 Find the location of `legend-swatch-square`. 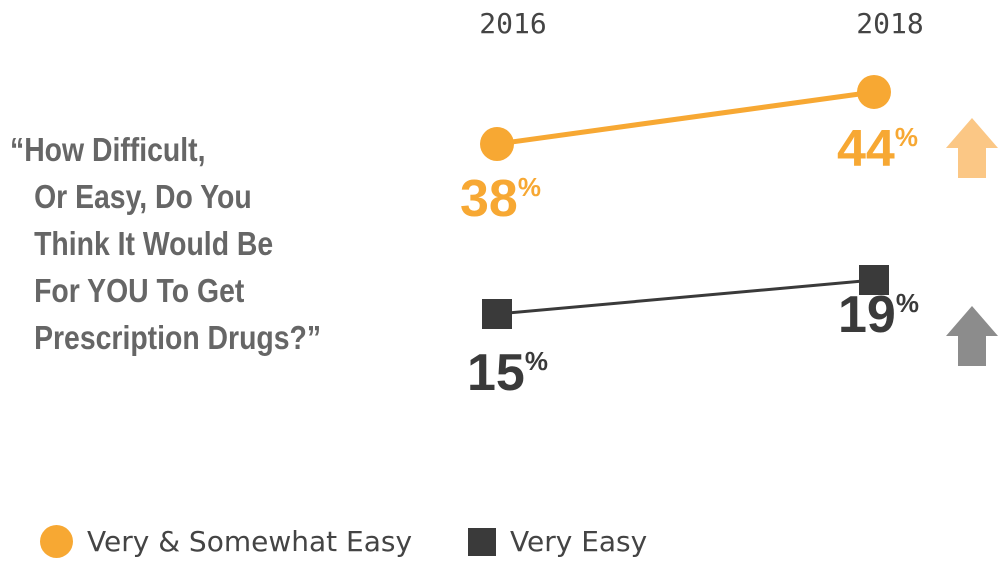

legend-swatch-square is located at coordinates (482, 541).